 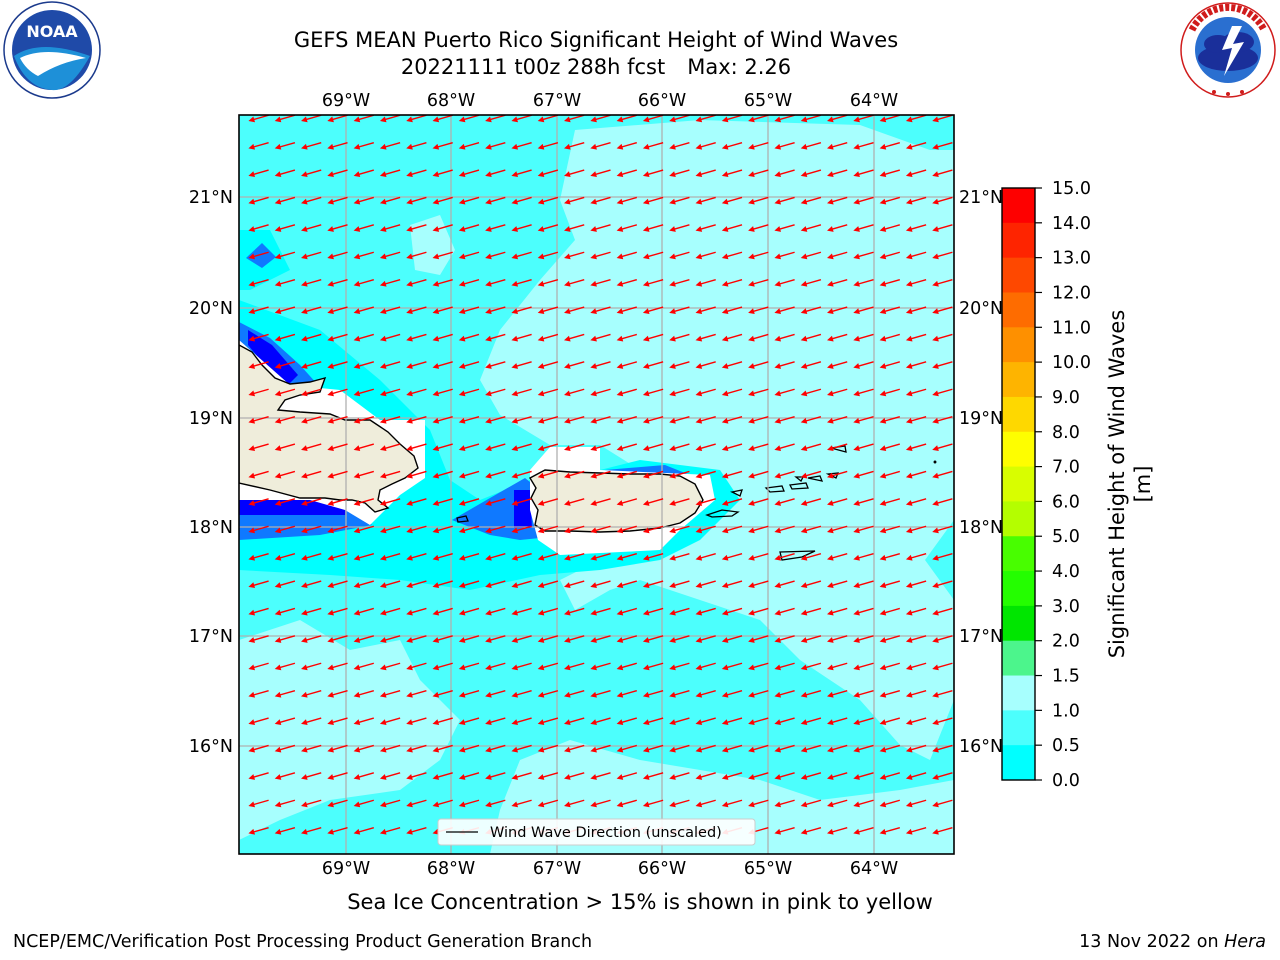 I want to click on lon-label-top: 65°W, so click(x=768, y=101).